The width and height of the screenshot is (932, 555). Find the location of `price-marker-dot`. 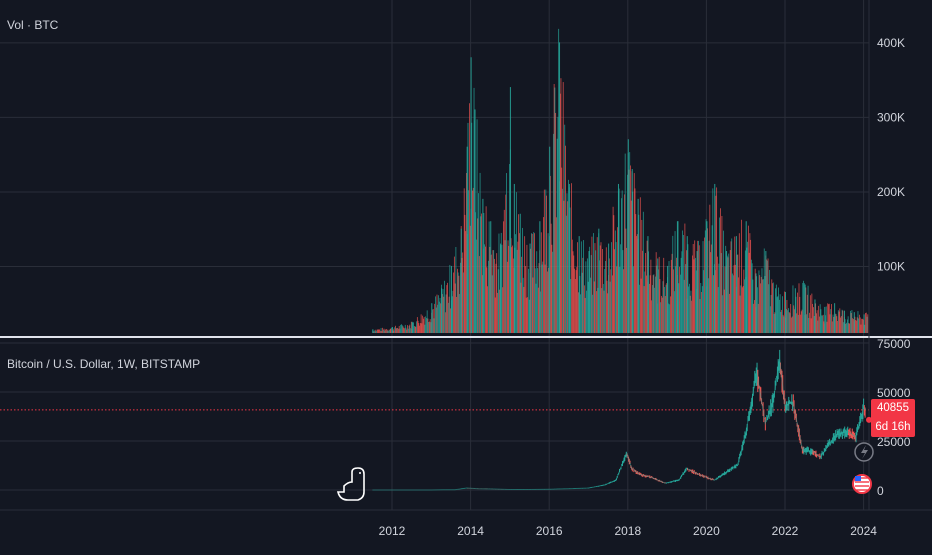

price-marker-dot is located at coordinates (869, 419).